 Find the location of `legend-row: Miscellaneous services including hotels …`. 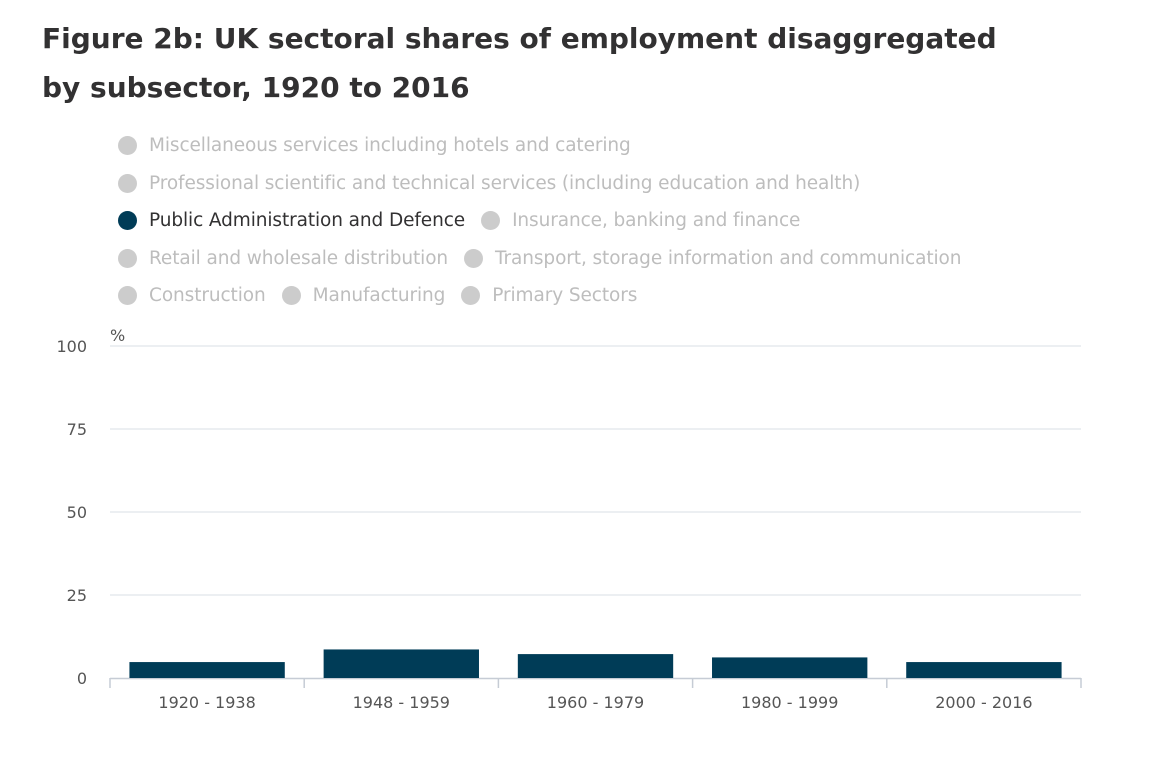

legend-row: Miscellaneous services including hotels … is located at coordinates (568, 146).